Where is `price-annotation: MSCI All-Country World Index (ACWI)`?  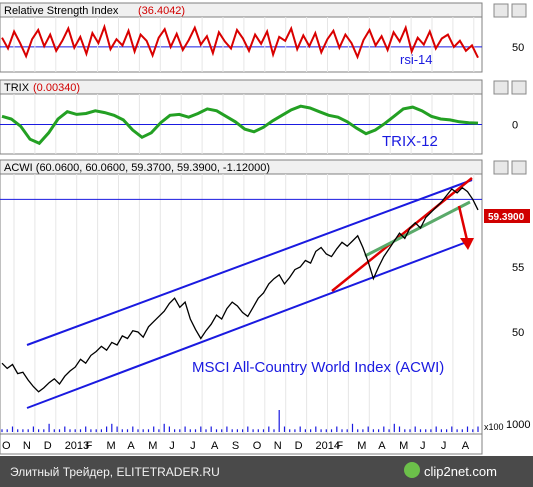 price-annotation: MSCI All-Country World Index (ACWI) is located at coordinates (318, 367).